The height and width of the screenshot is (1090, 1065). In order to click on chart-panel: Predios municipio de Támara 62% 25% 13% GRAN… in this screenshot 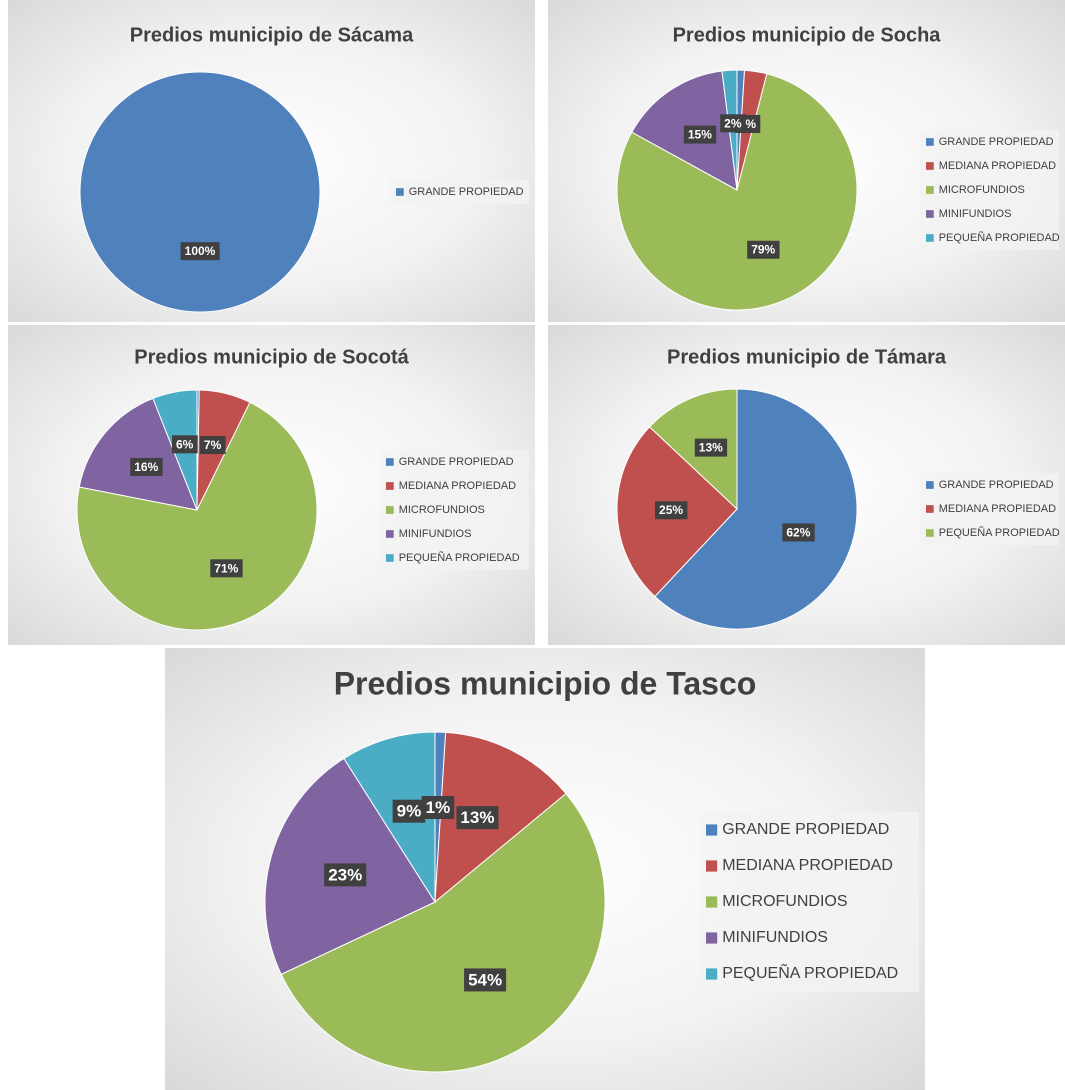, I will do `click(806, 485)`.